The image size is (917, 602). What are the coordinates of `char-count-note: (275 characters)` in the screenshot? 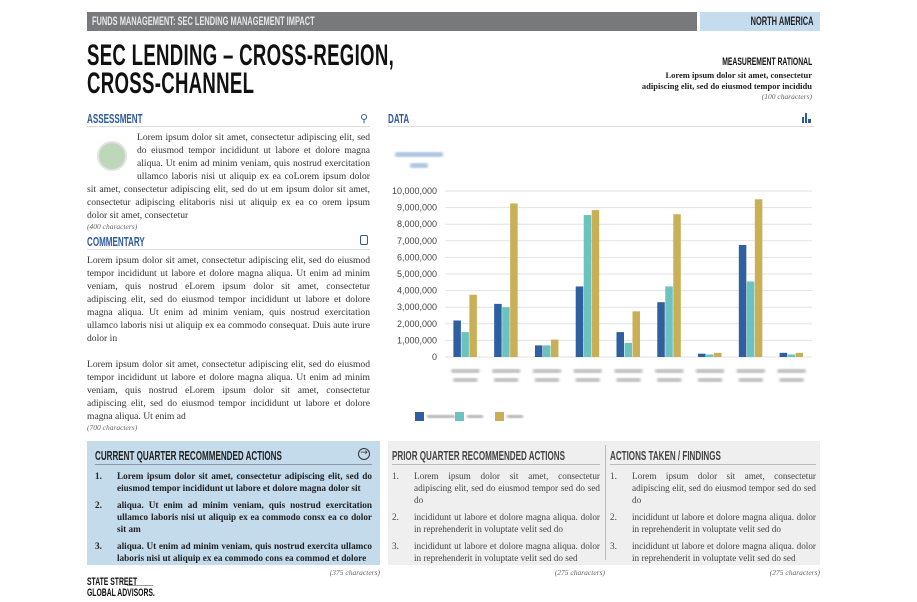 It's located at (579, 572).